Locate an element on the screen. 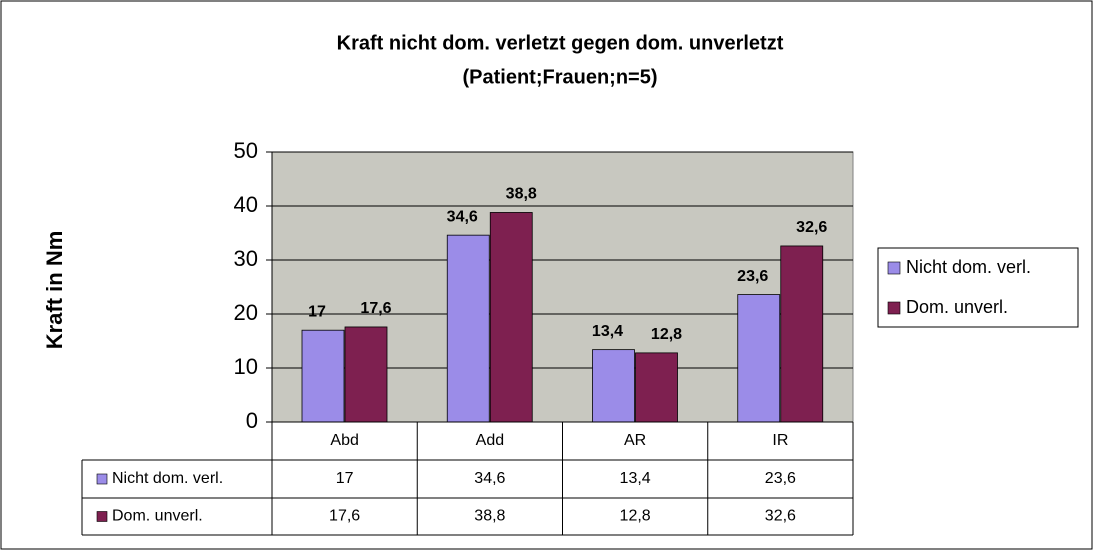 The height and width of the screenshot is (551, 1094). table-cell: 32,6 is located at coordinates (780, 516).